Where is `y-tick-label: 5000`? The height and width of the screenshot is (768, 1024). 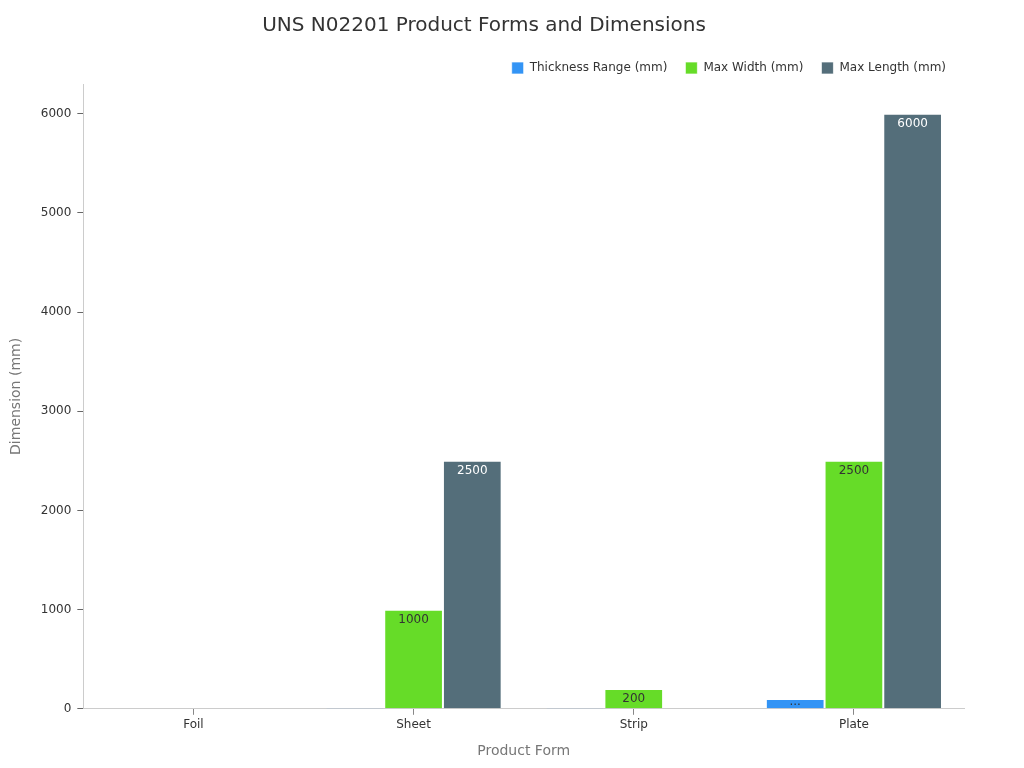
y-tick-label: 5000 is located at coordinates (56, 212).